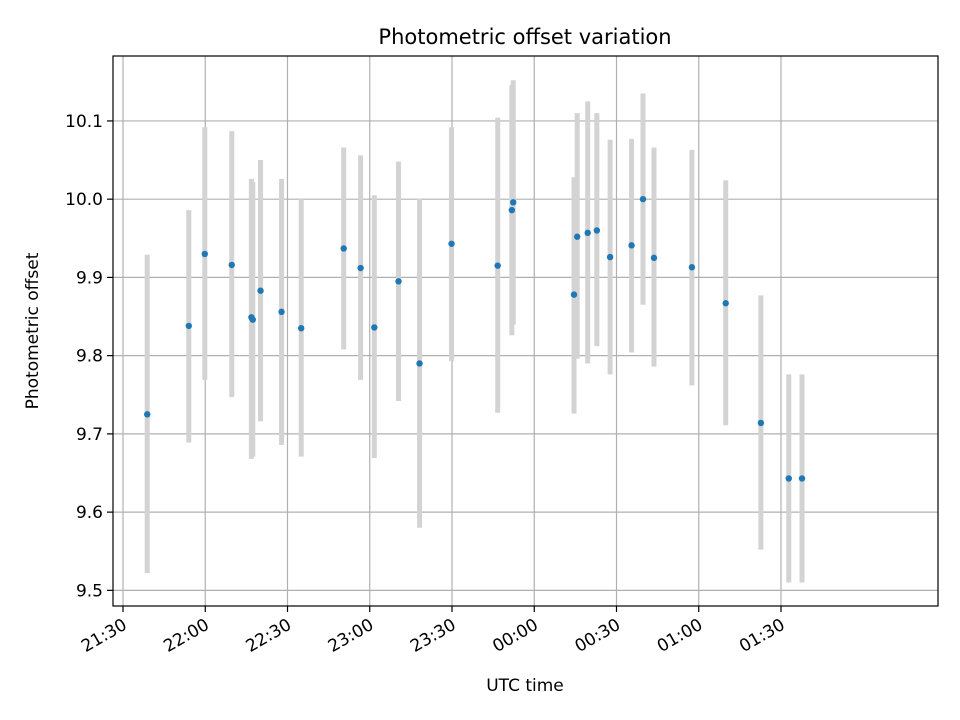  Describe the element at coordinates (84, 200) in the screenshot. I see `y-tick-label: 10.0` at that location.